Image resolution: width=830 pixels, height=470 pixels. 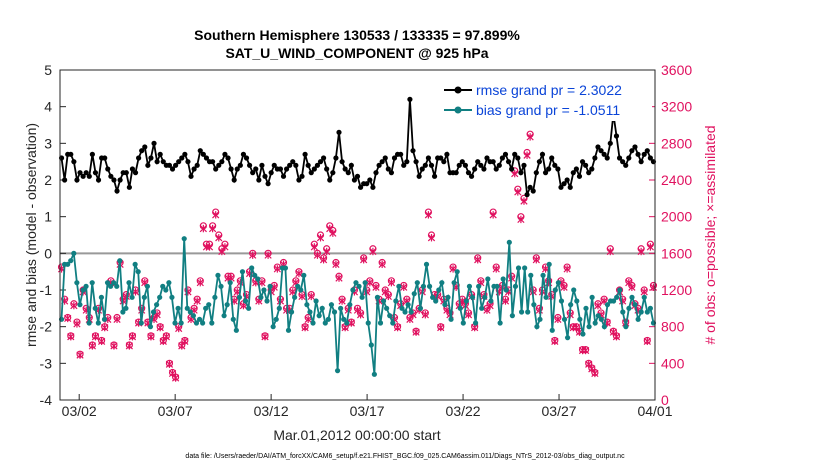 What do you see at coordinates (710, 234) in the screenshot?
I see `y-axis-right-label: # of obs: o=possible; ×=assimilated` at bounding box center [710, 234].